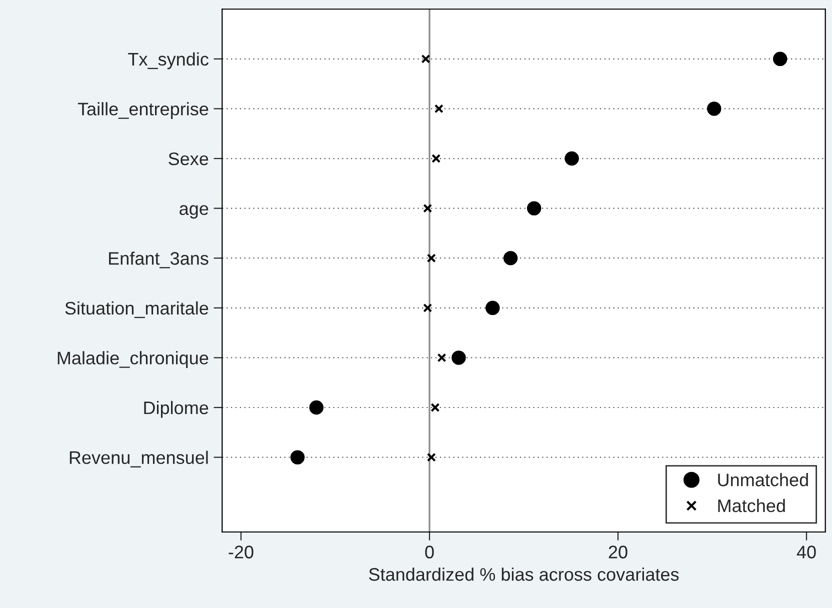 This screenshot has width=832, height=608. Describe the element at coordinates (429, 552) in the screenshot. I see `x-tick-label: 0` at that location.